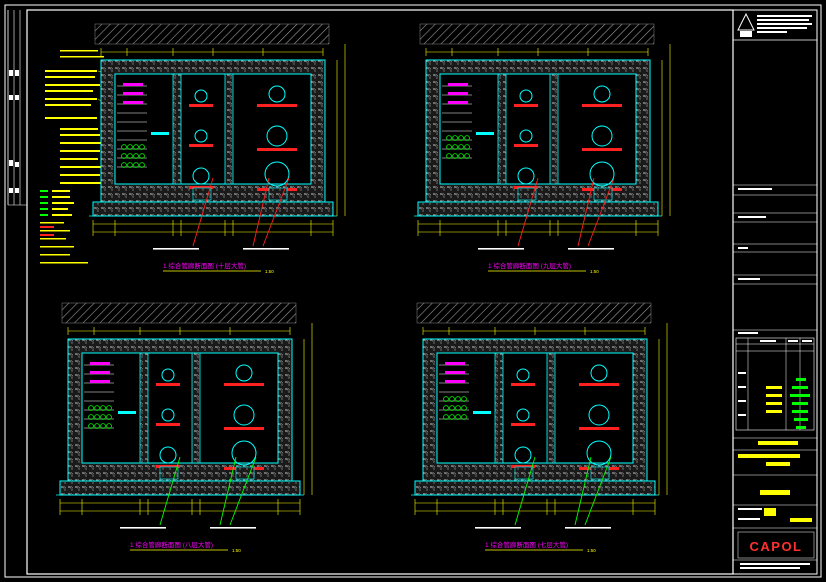  I want to click on section-title: 1 综合管廊断面图 (十层大管), so click(204, 265).